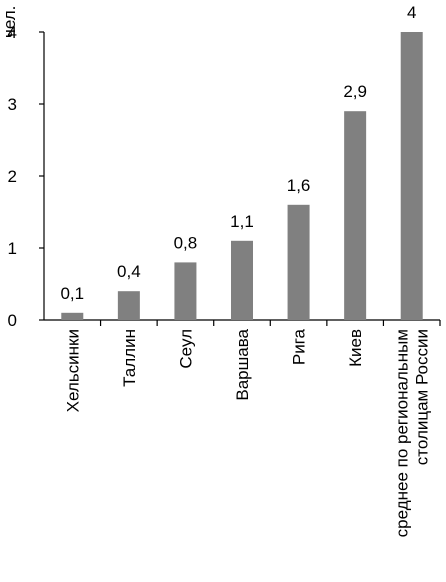 The image size is (446, 582). Describe the element at coordinates (186, 242) in the screenshot. I see `data-label: 0,8` at that location.